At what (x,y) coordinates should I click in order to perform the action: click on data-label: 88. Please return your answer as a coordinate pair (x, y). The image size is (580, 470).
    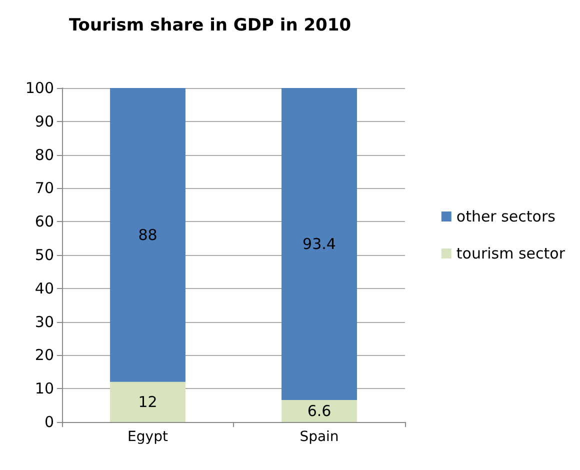
    Looking at the image, I should click on (148, 235).